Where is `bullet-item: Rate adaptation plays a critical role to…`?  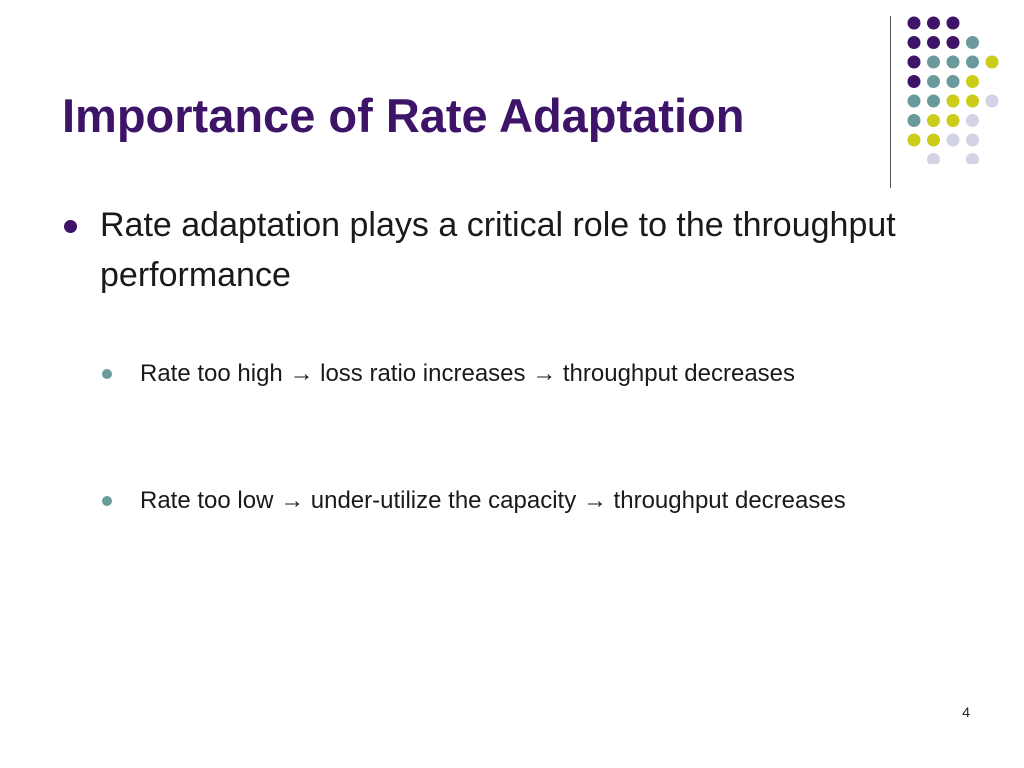 bullet-item: Rate adaptation plays a critical role to… is located at coordinates (482, 250).